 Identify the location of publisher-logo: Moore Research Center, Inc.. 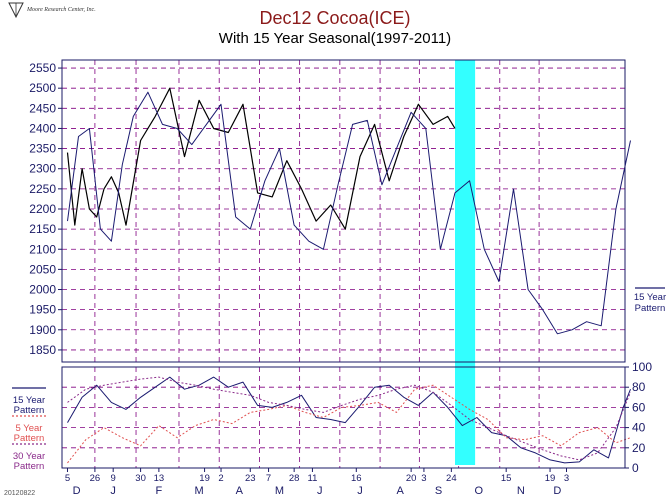
(52, 10).